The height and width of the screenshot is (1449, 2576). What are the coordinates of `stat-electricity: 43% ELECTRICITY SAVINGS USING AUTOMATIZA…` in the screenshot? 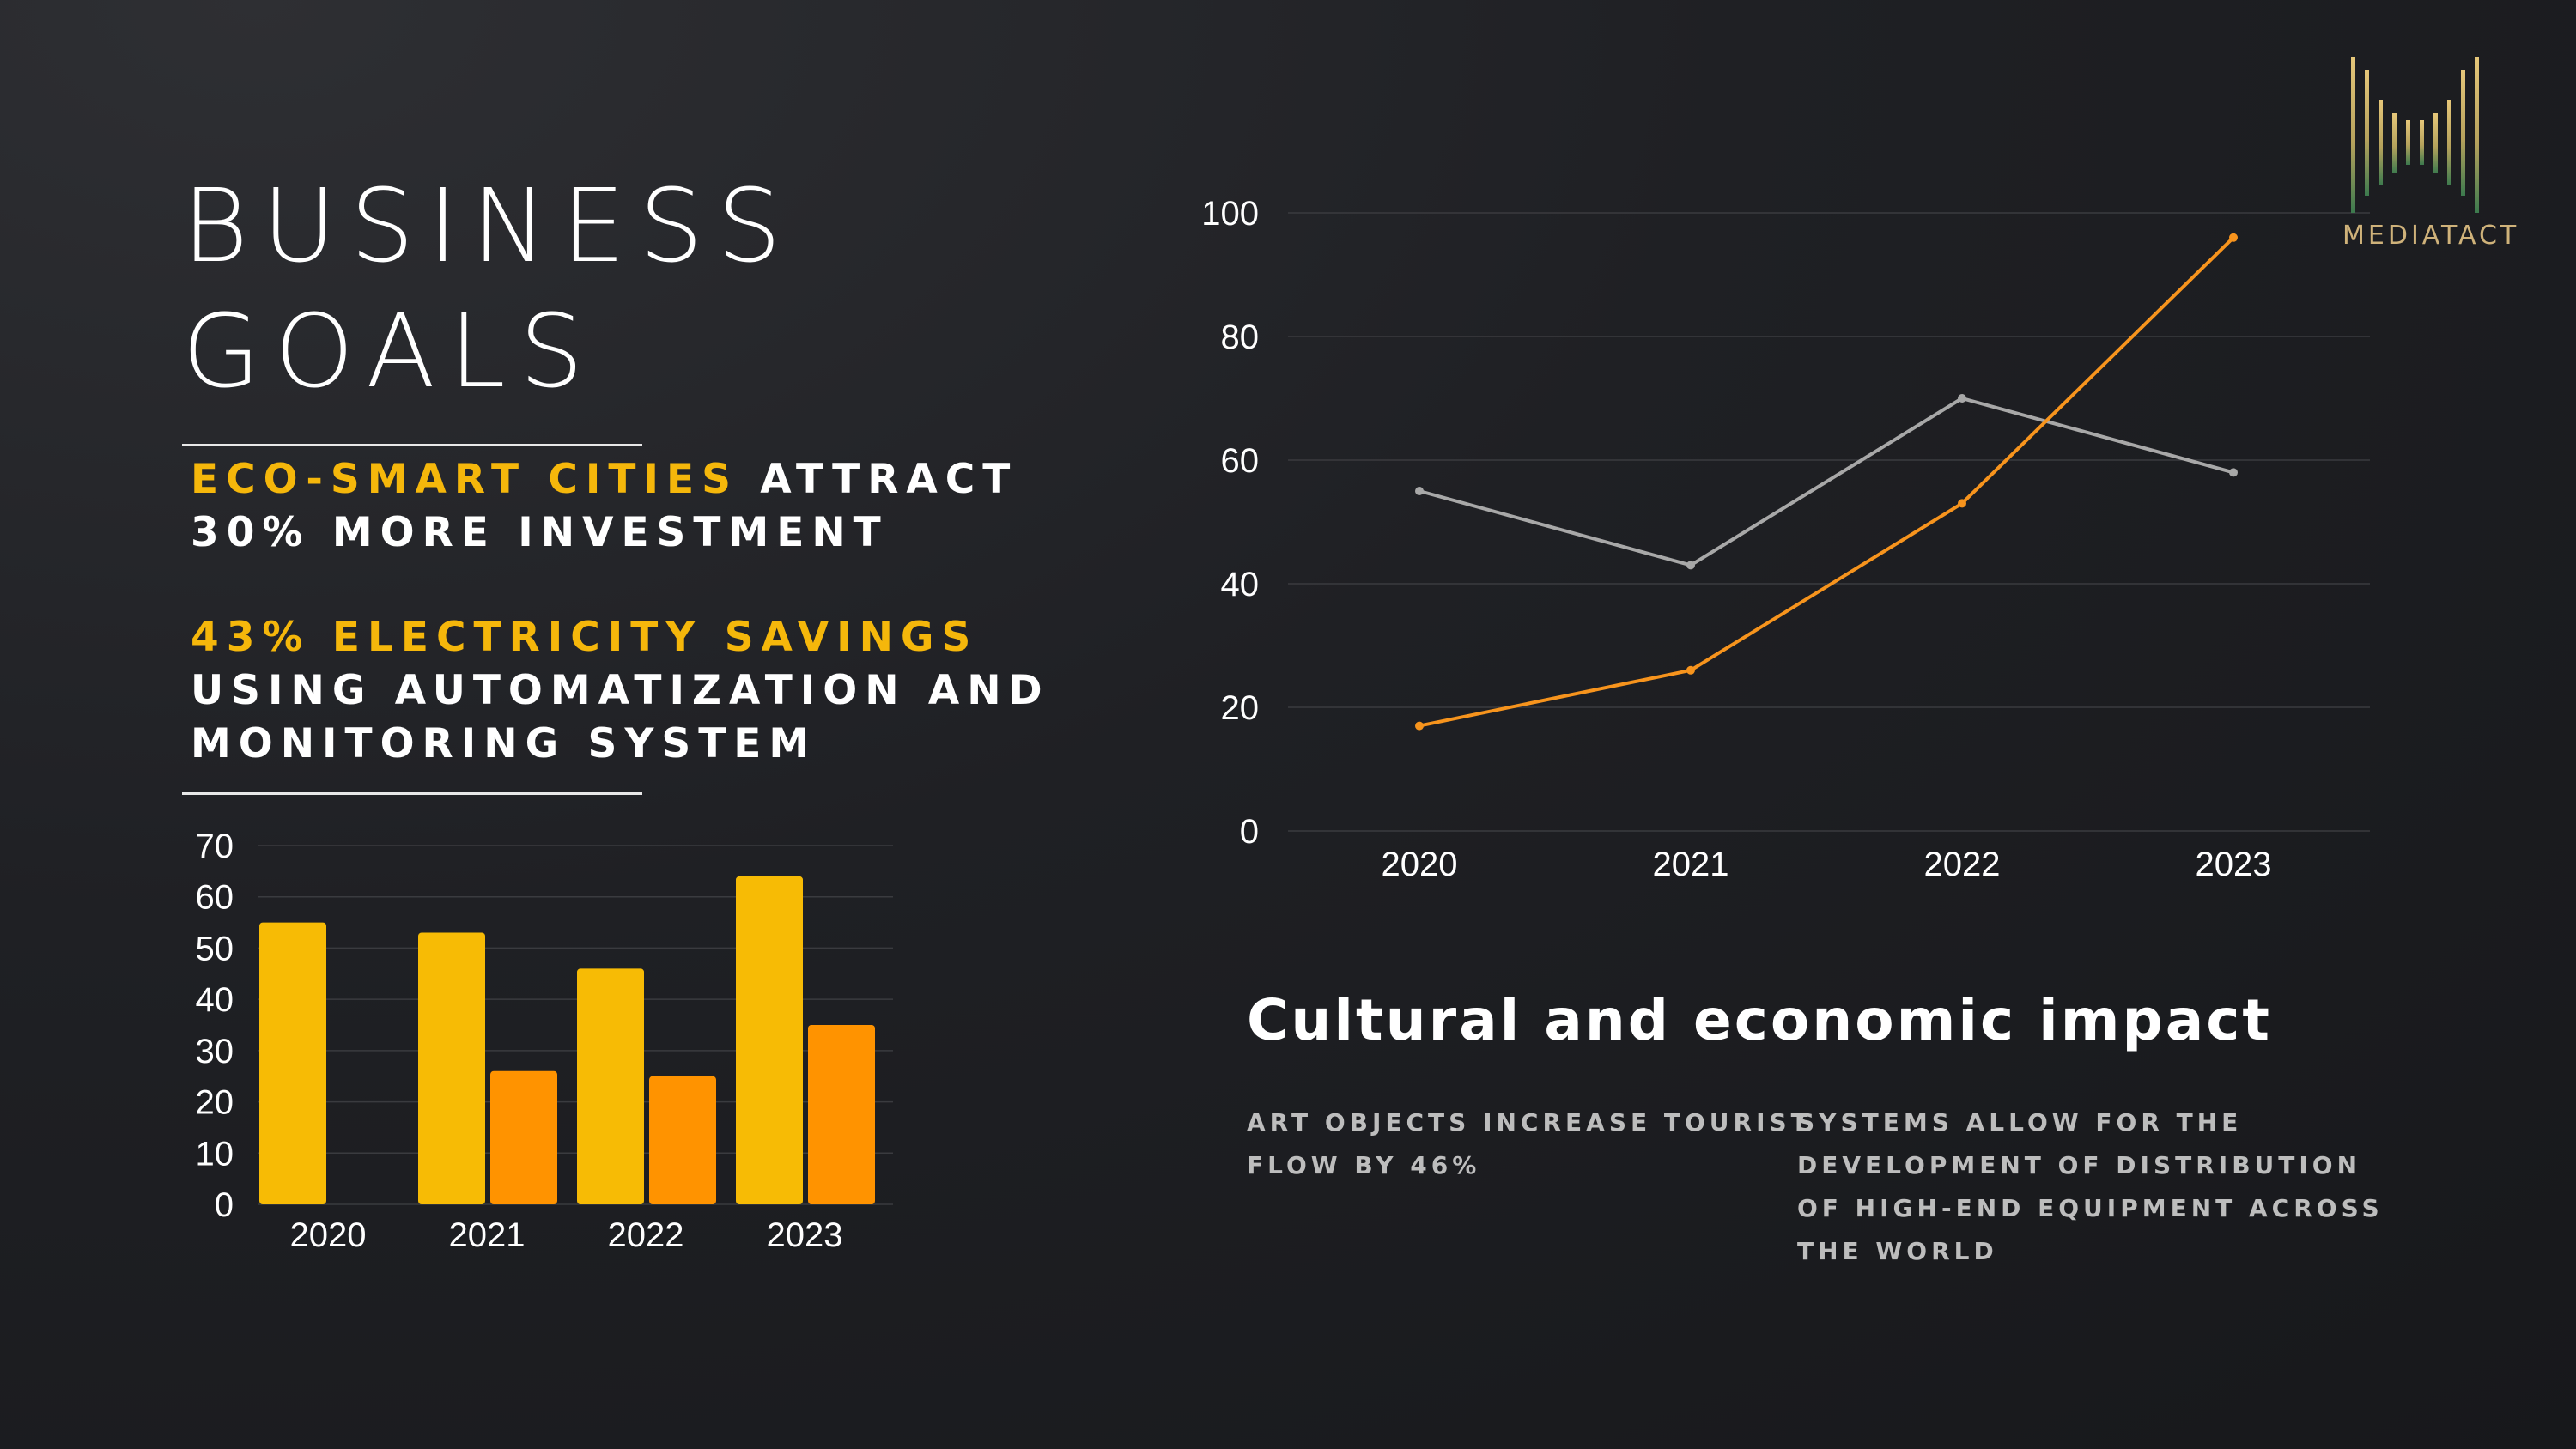 It's located at (620, 691).